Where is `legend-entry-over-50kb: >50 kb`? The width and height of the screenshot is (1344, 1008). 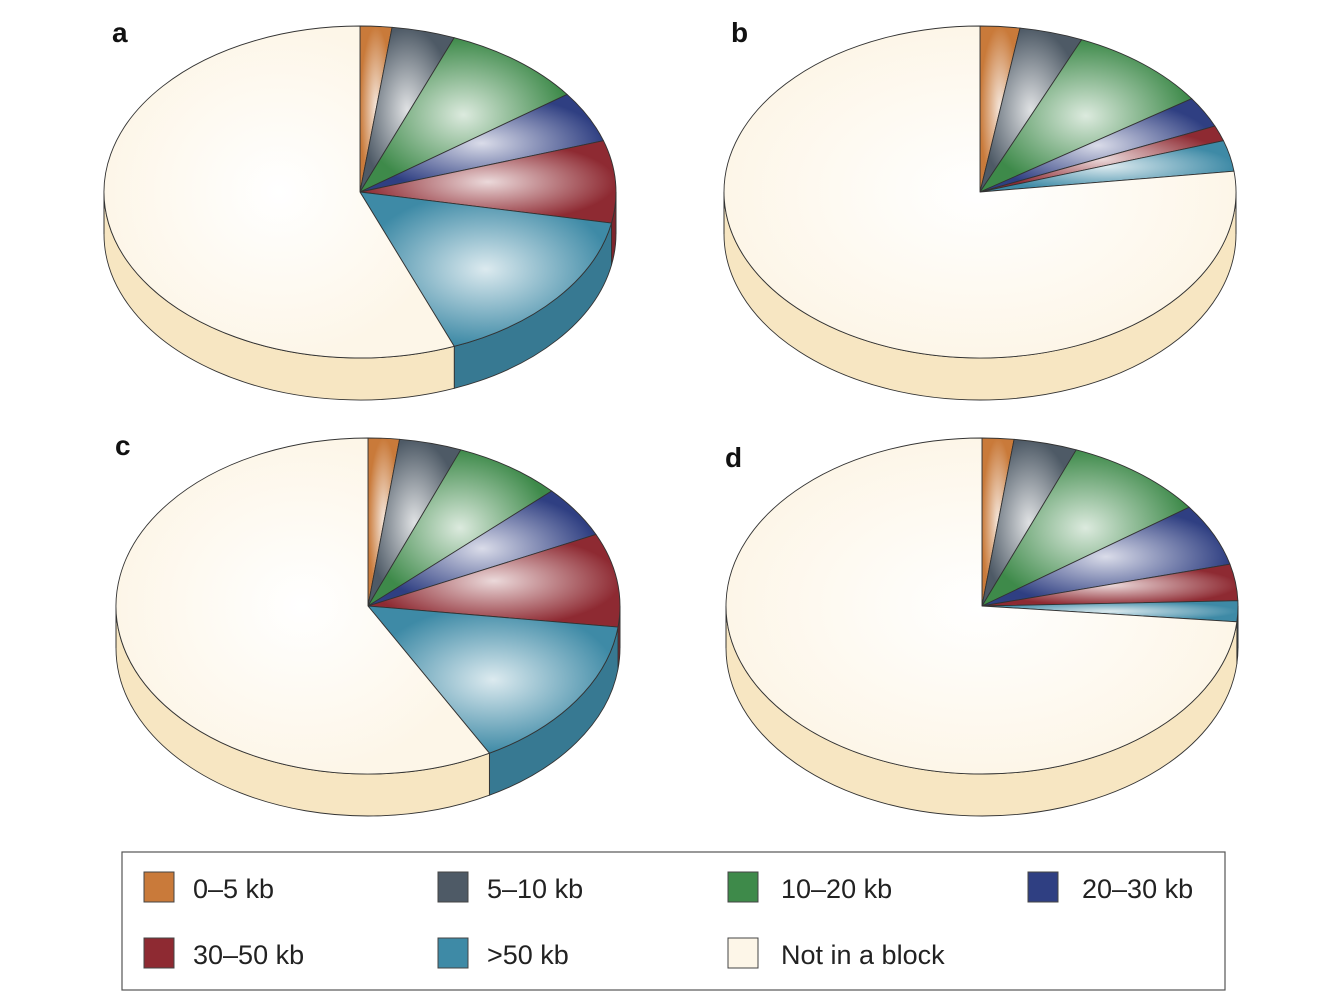 legend-entry-over-50kb: >50 kb is located at coordinates (503, 953).